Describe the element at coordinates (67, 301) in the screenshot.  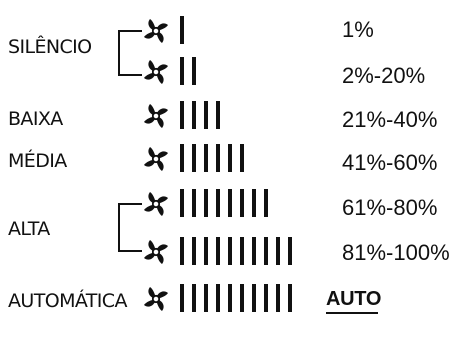
I see `mode-label-automatica: AUTOMÁTICA` at that location.